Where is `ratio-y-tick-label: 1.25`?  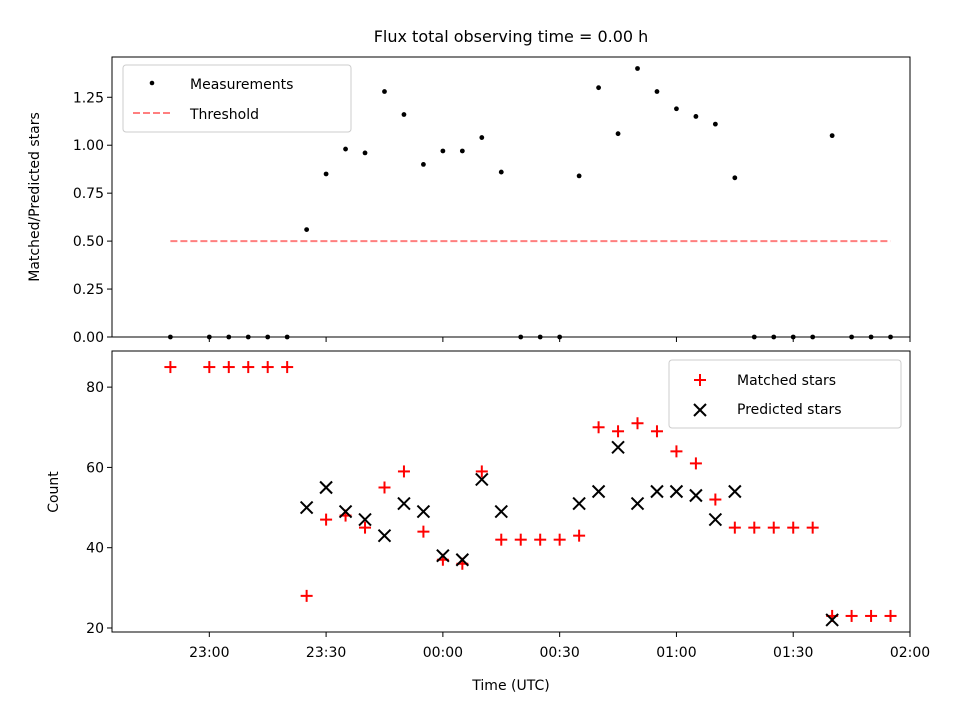 ratio-y-tick-label: 1.25 is located at coordinates (88, 98).